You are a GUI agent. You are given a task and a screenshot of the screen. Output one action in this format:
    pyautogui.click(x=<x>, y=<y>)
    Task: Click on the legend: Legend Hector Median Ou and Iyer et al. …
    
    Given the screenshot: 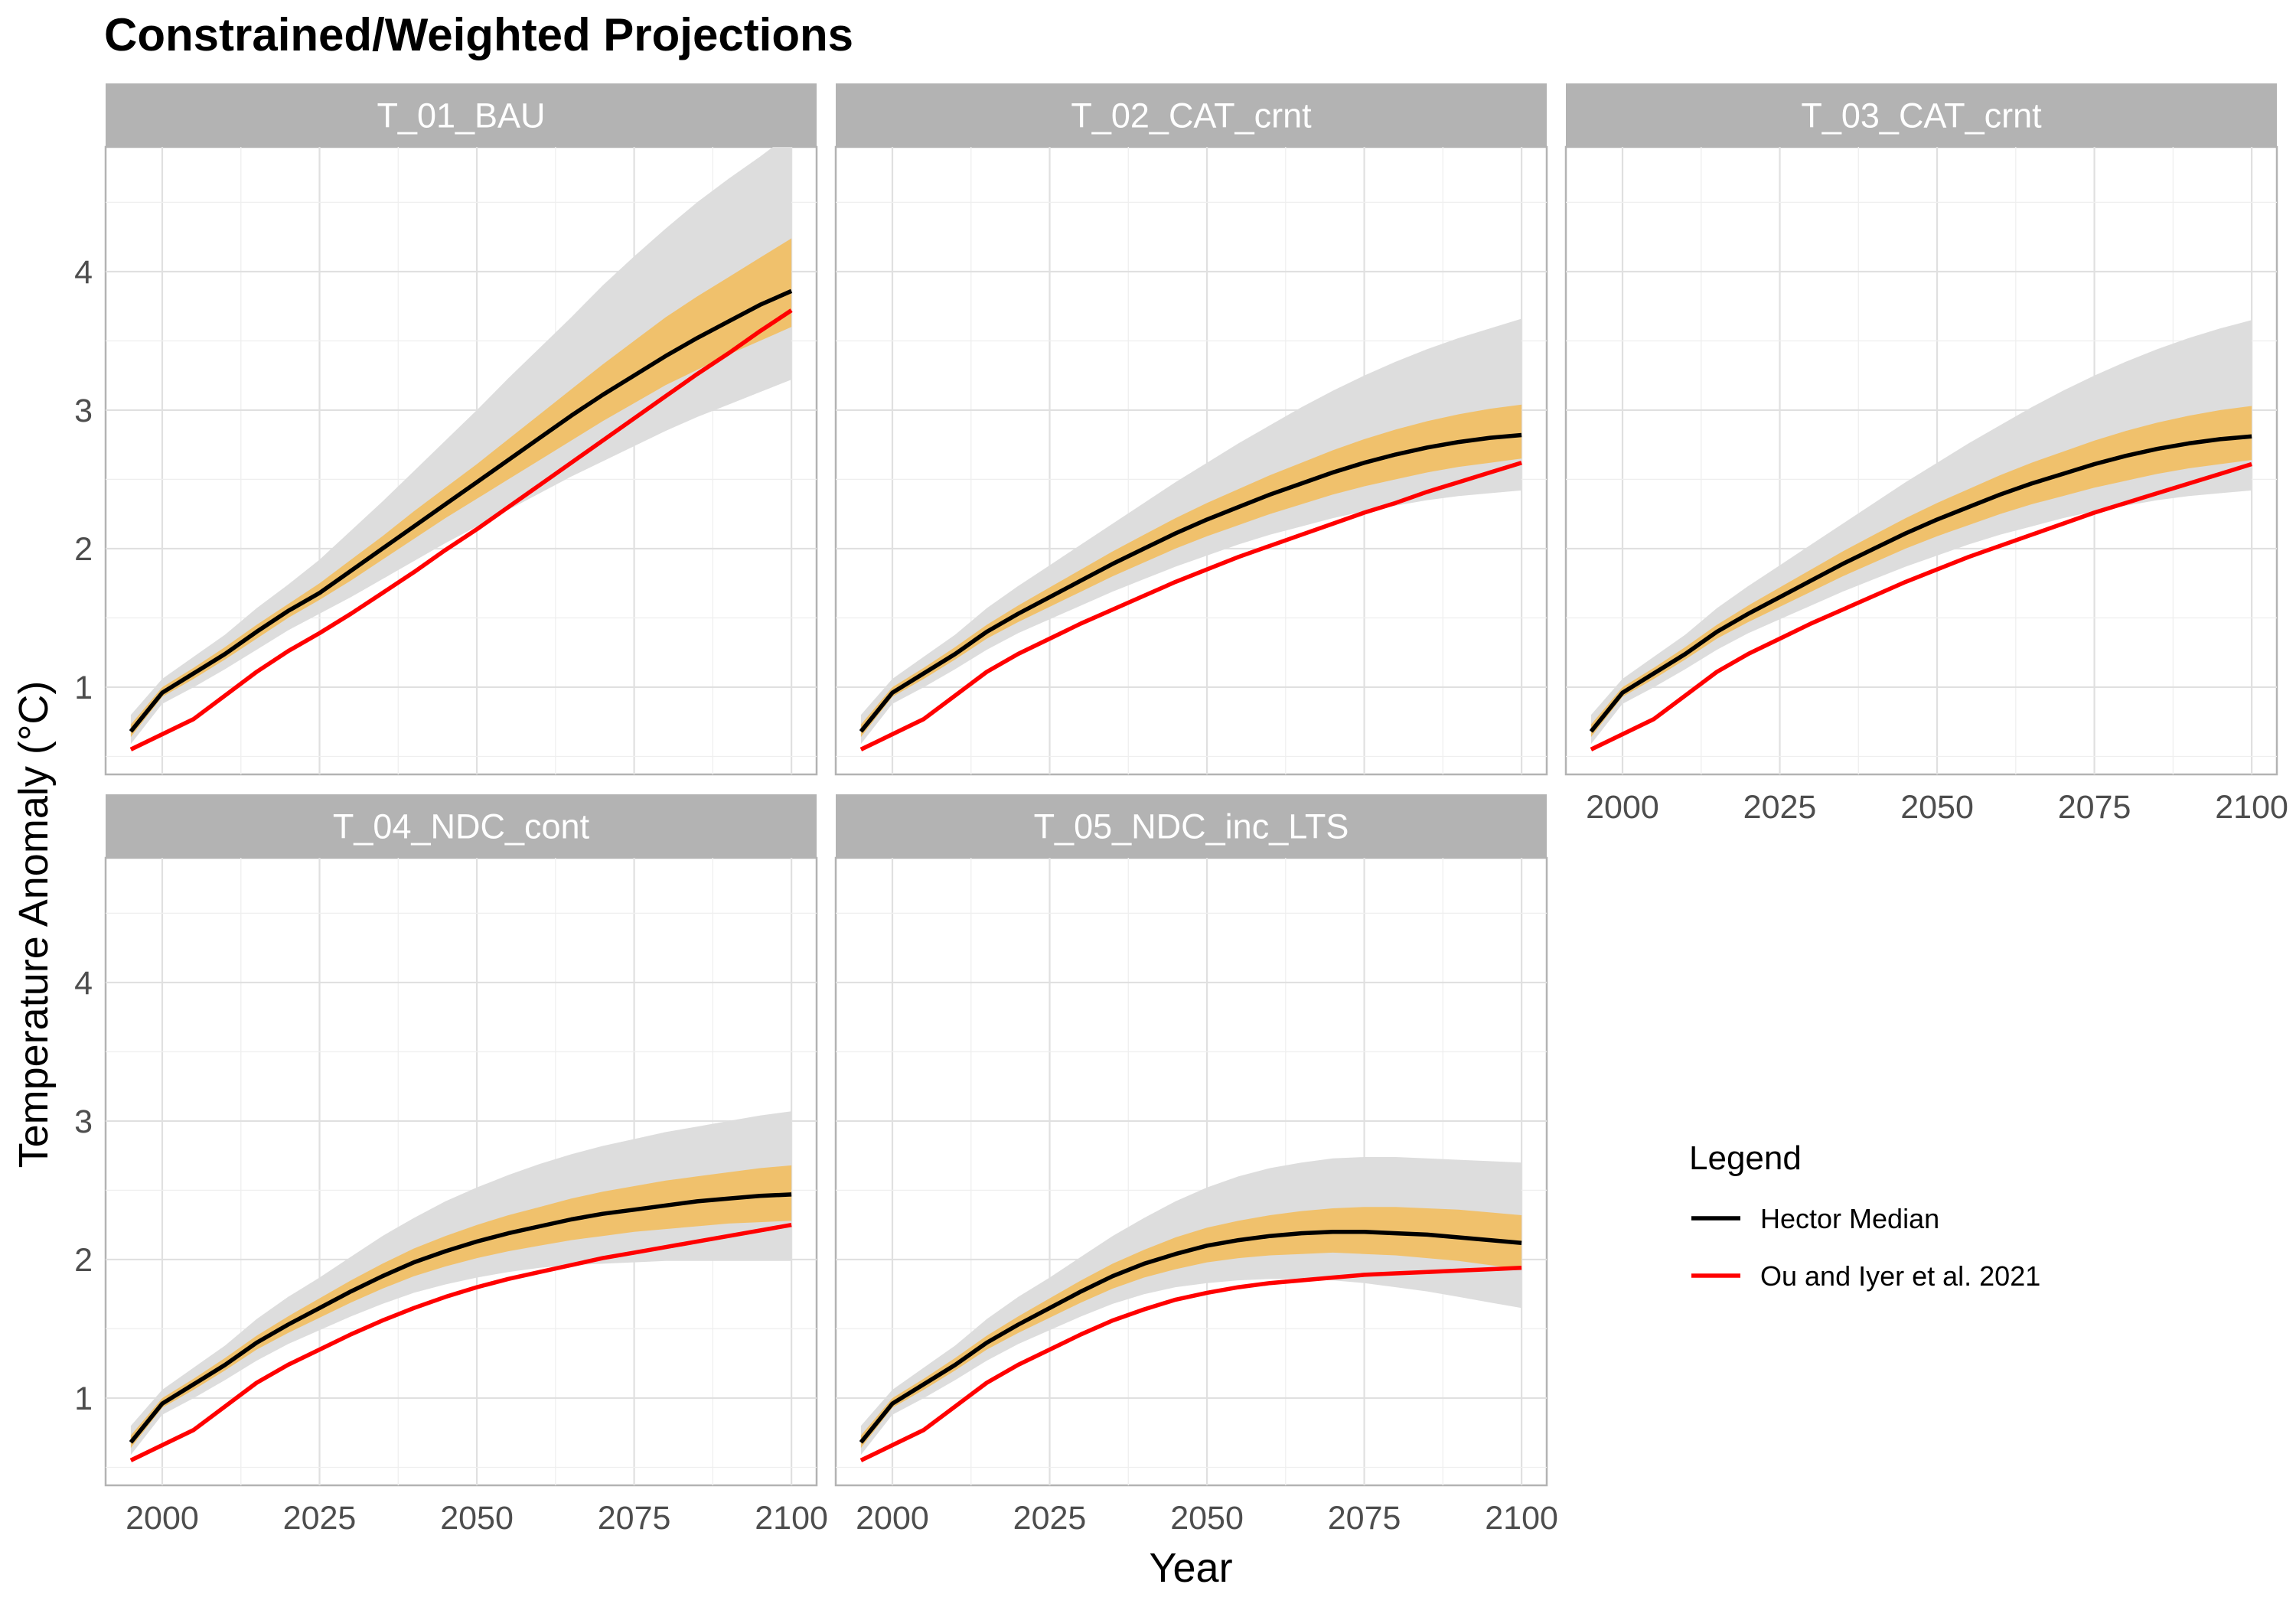 What is the action you would take?
    pyautogui.click(x=1864, y=1215)
    